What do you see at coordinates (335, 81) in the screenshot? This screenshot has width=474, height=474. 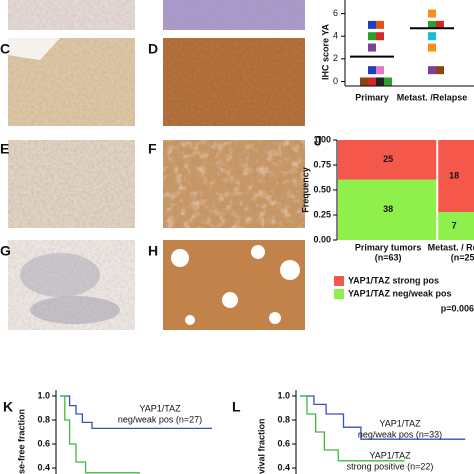 I see `y-tick-label: 0` at bounding box center [335, 81].